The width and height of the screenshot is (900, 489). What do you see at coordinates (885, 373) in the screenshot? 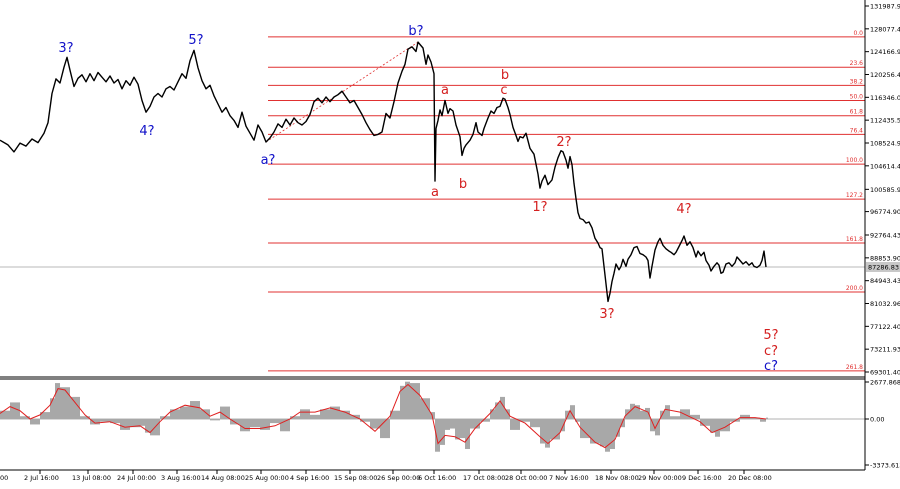
I see `price-tick-label: 69301.40` at bounding box center [885, 373].